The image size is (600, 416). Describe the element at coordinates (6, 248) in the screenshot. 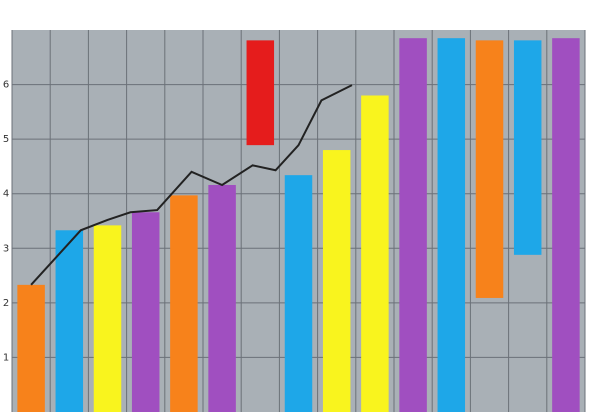

I see `y-tick-label: 3` at that location.